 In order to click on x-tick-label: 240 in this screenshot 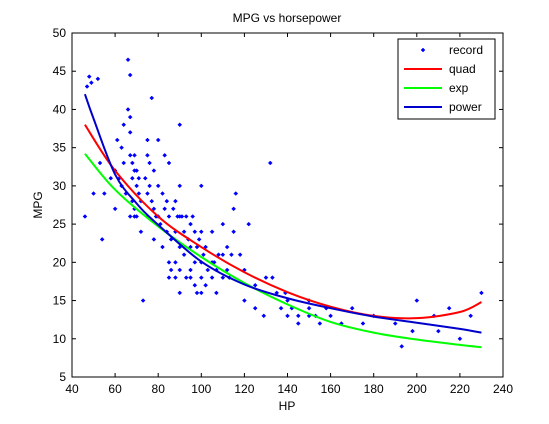, I will do `click(503, 389)`.